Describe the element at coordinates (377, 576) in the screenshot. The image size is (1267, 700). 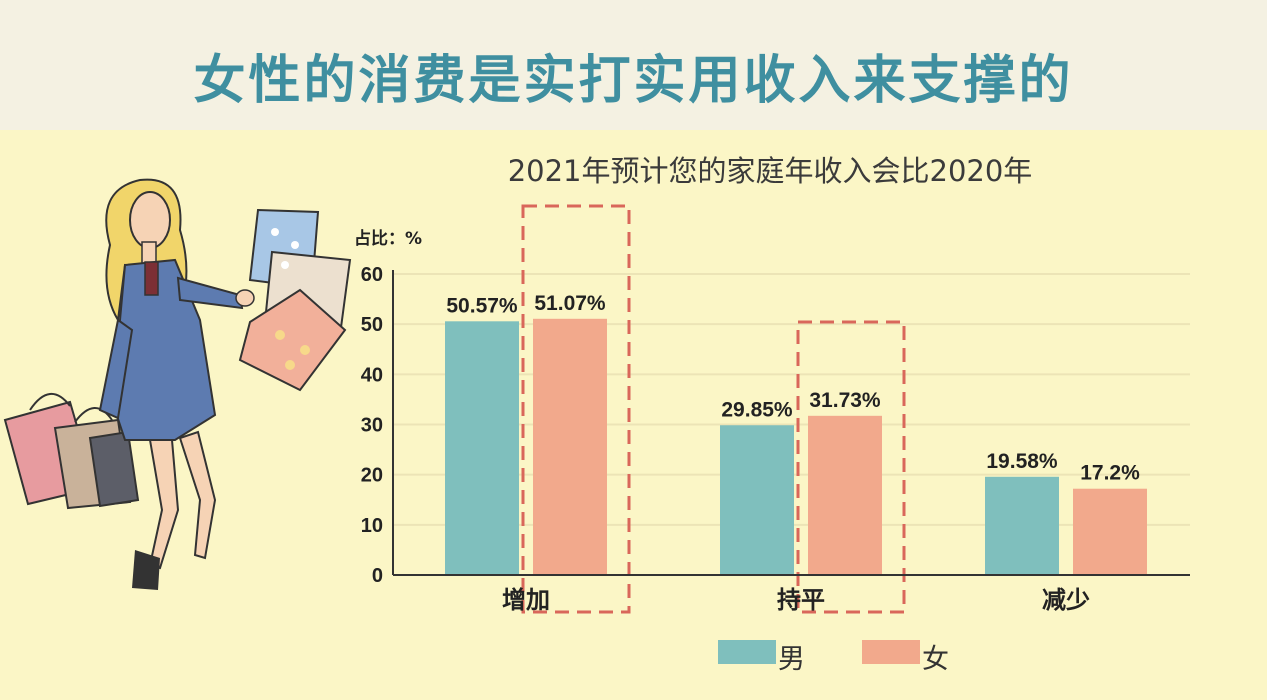
I see `y-tick-label: 0` at that location.